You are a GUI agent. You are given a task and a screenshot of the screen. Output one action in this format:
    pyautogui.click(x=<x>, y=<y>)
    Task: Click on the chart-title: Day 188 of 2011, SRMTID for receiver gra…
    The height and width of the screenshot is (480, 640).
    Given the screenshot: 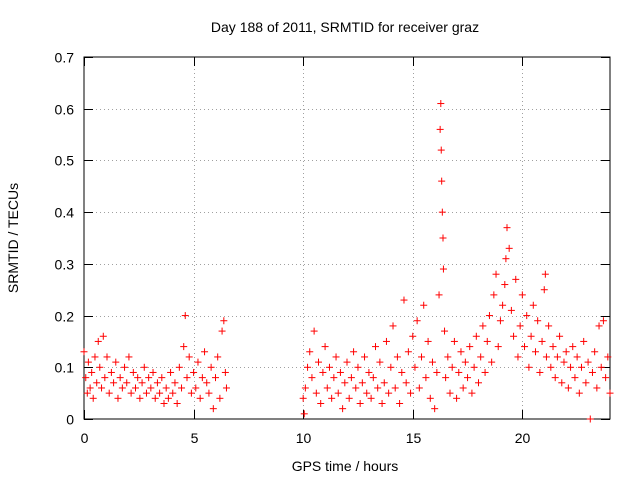 What is the action you would take?
    pyautogui.click(x=345, y=27)
    